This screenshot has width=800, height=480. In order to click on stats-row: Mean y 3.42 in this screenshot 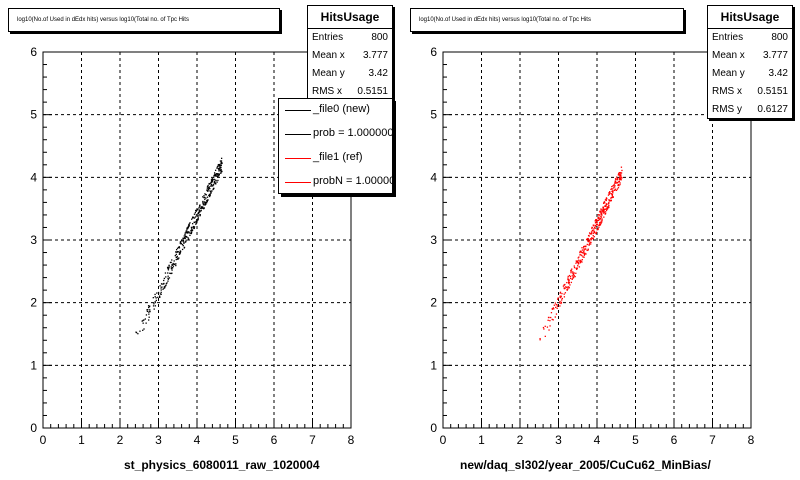, I will do `click(350, 74)`.